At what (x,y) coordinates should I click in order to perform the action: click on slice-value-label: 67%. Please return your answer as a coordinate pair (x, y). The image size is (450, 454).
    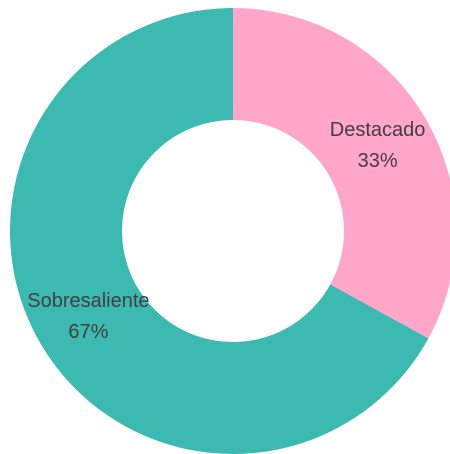
    Looking at the image, I should click on (88, 332).